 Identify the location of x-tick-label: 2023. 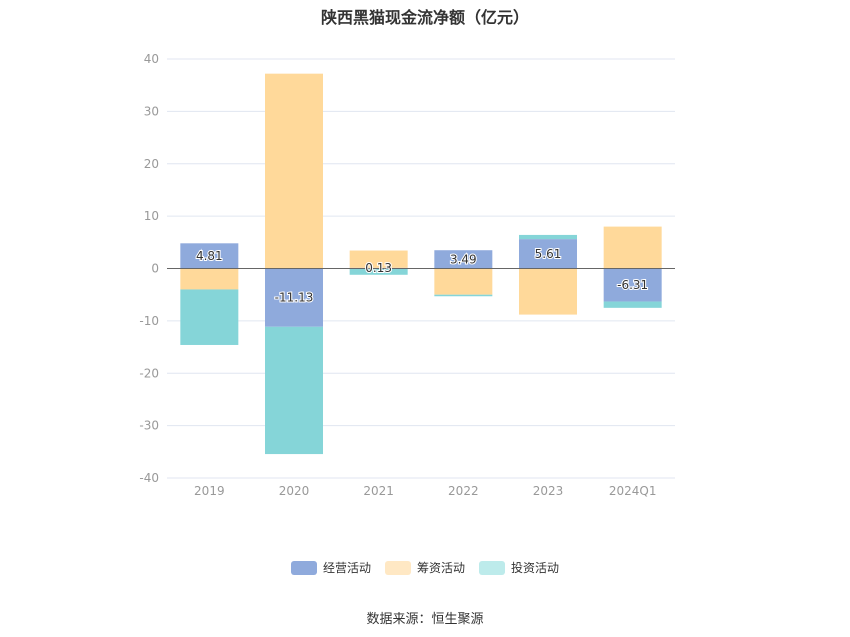
(548, 491).